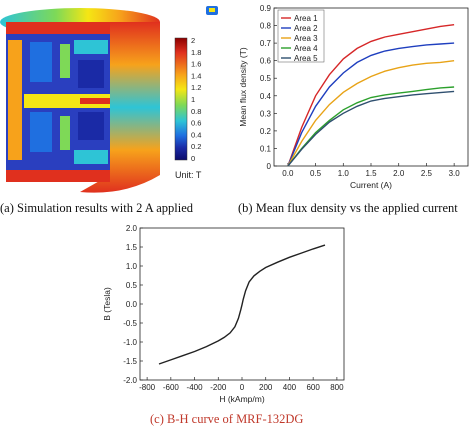 The height and width of the screenshot is (430, 474). What do you see at coordinates (196, 75) in the screenshot?
I see `colorbar-tick-label: 1.4` at bounding box center [196, 75].